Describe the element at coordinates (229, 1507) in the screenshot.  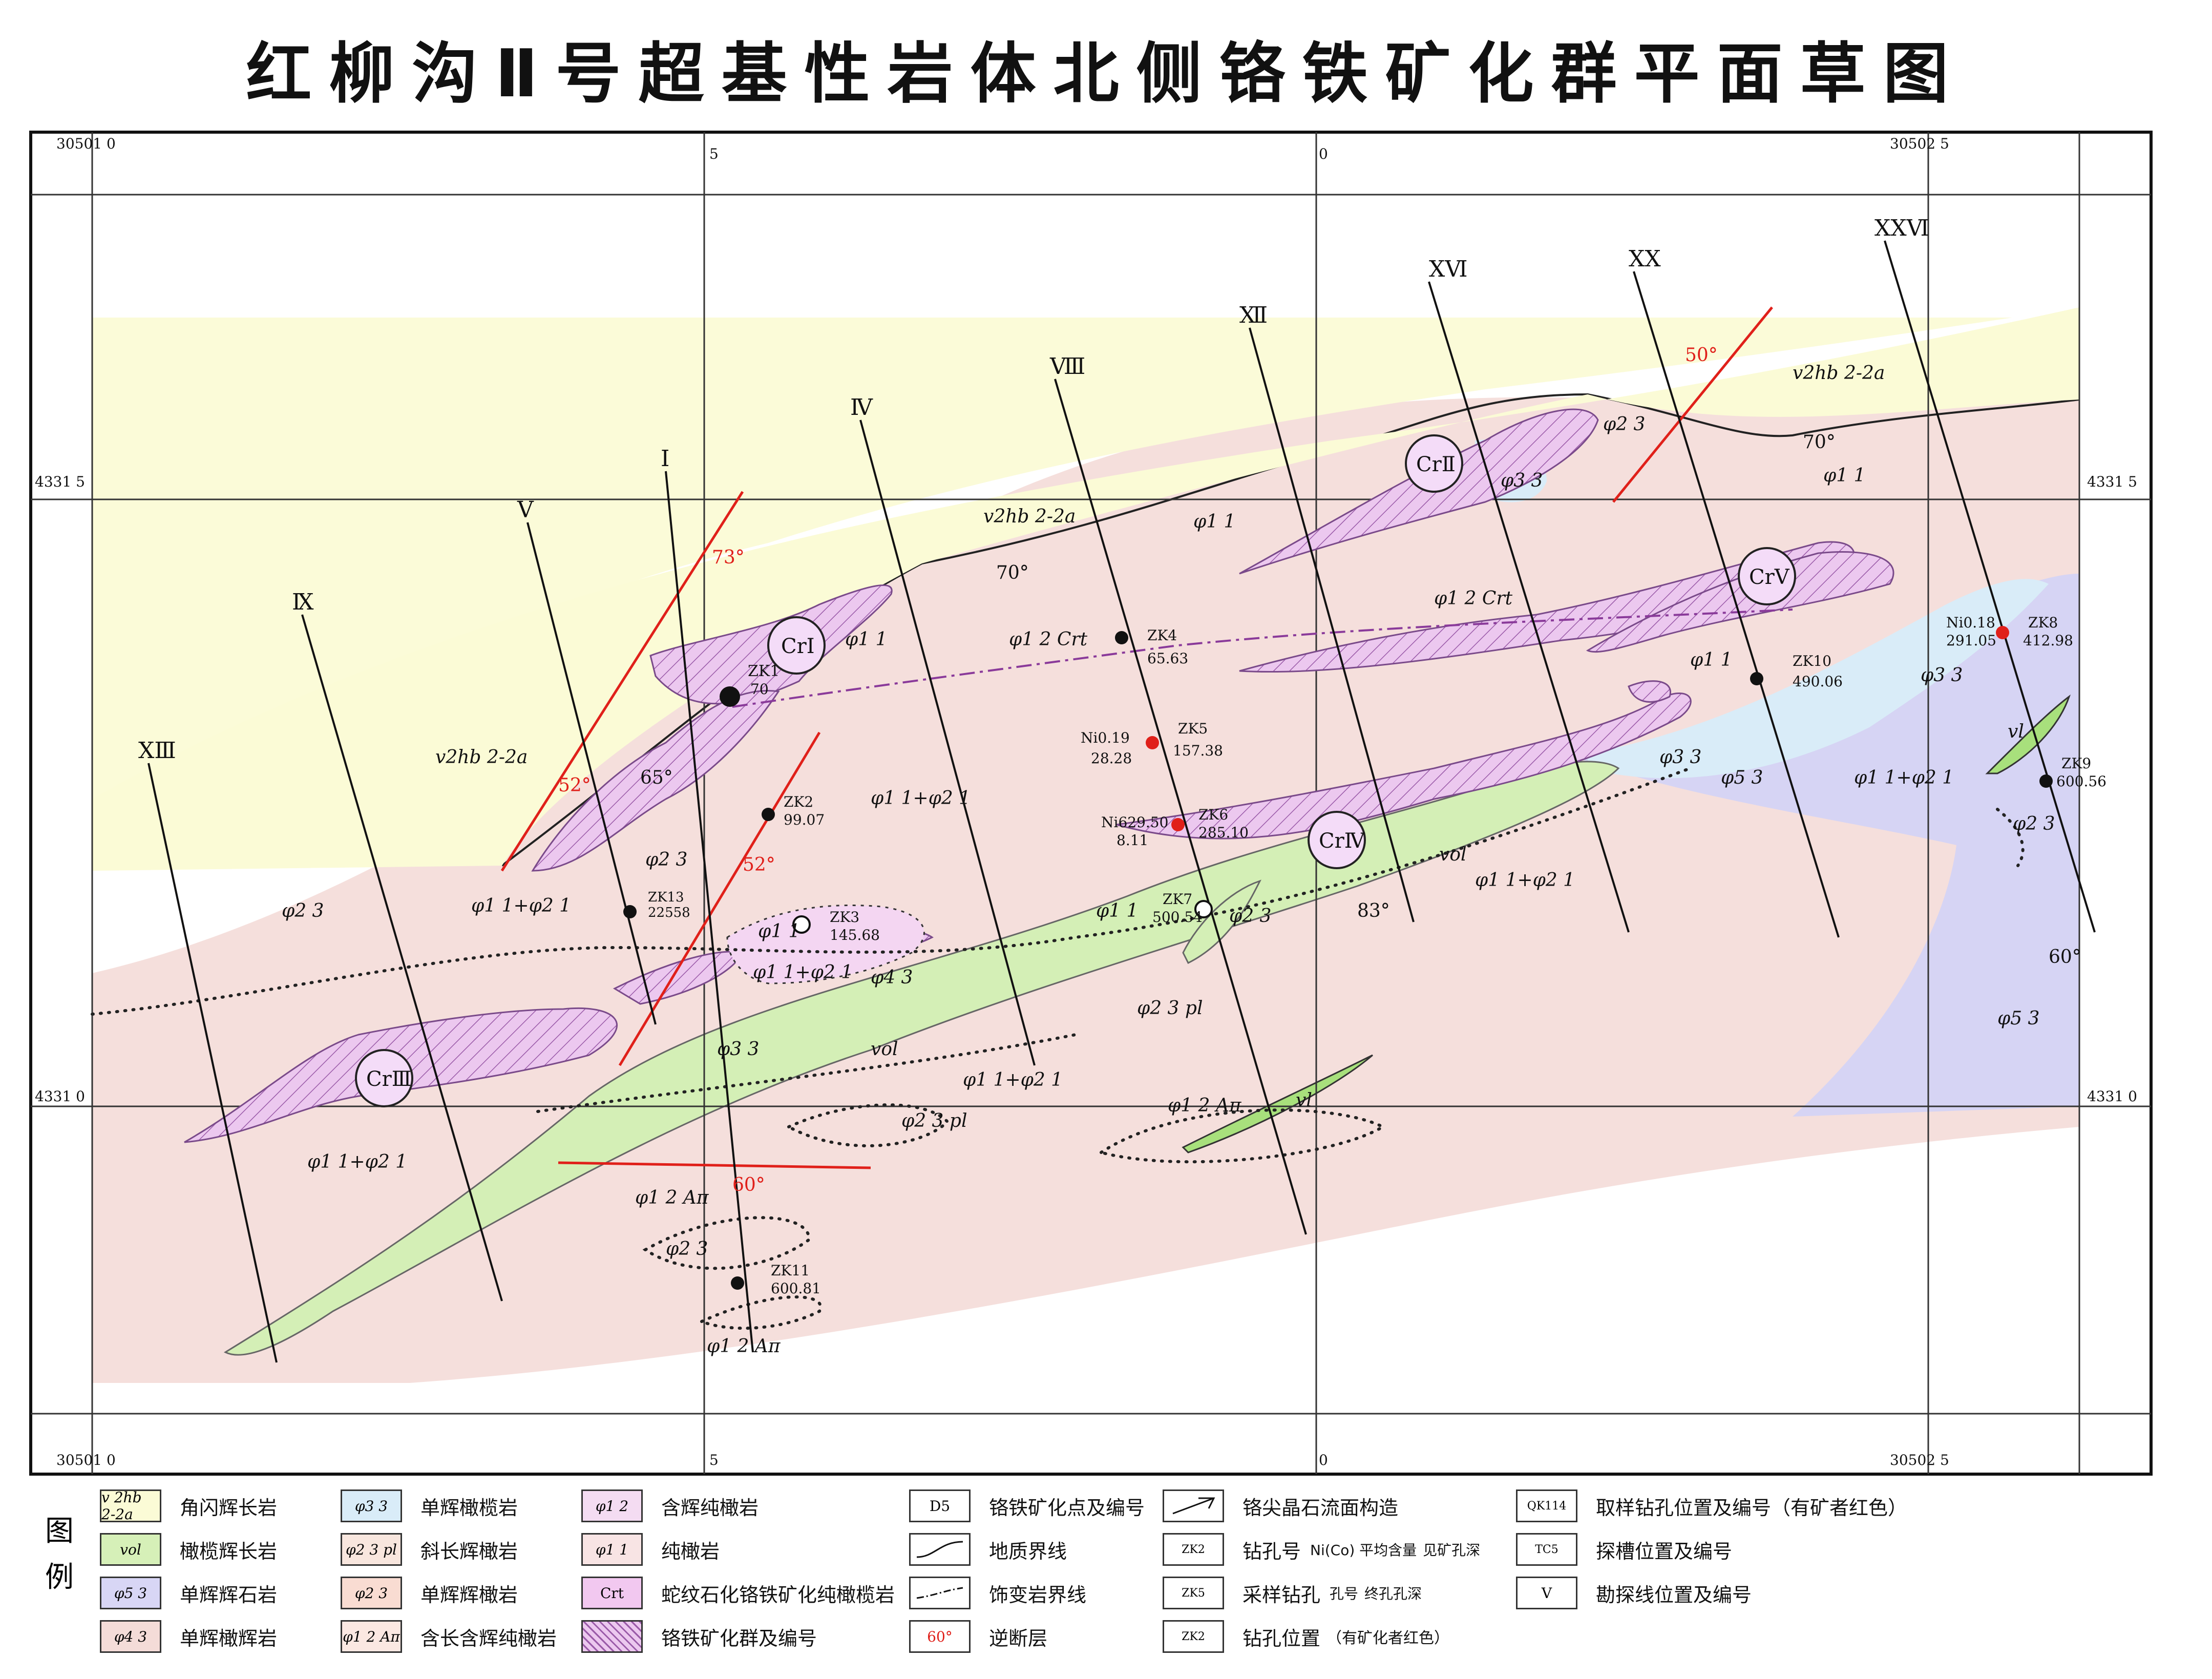
I see `legend-label: 角闪辉长岩` at that location.